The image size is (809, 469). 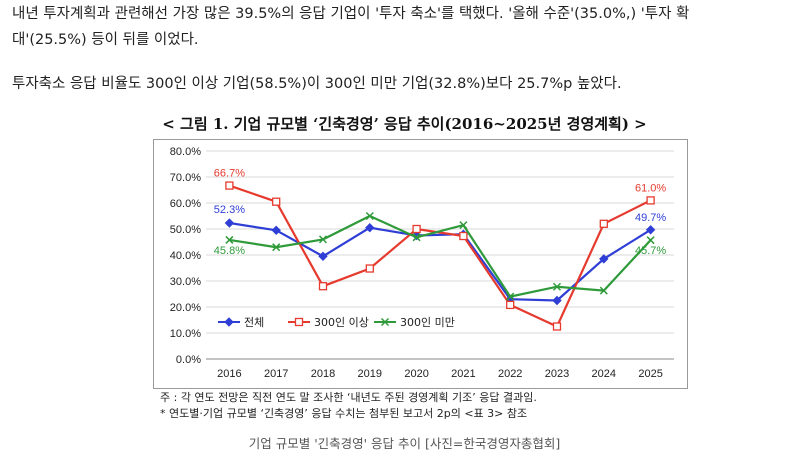 I want to click on data-label: 66.7%, so click(x=229, y=174).